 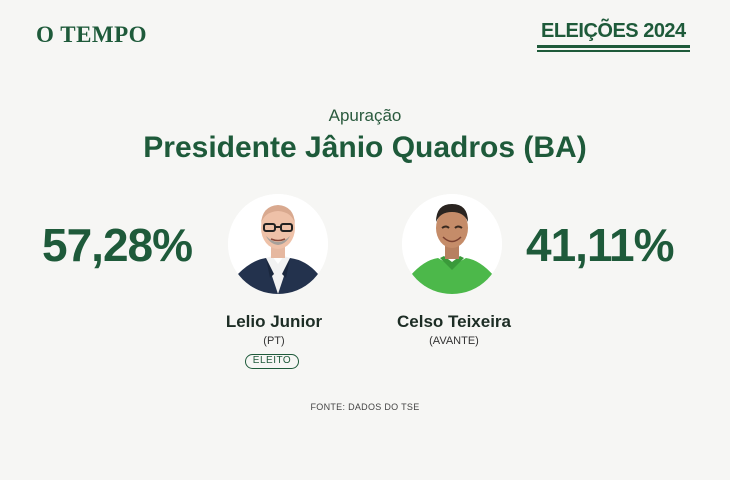 I want to click on eleicoes-2024-badge: ELEIÇÕES 2024, so click(x=613, y=36).